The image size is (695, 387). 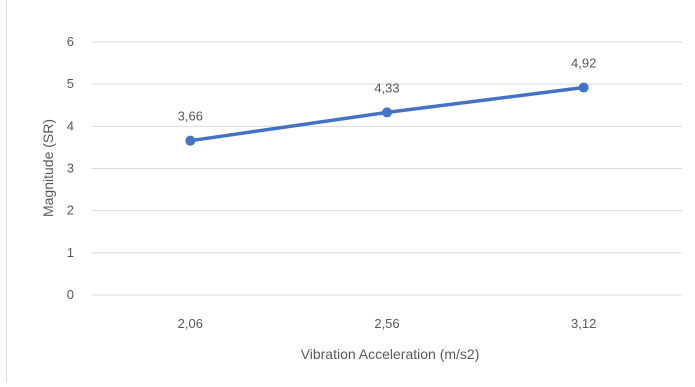 I want to click on series-layer, so click(x=387, y=114).